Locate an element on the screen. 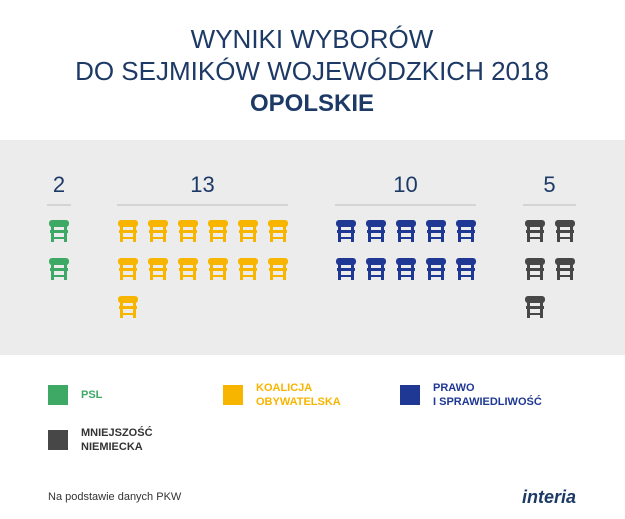 The image size is (625, 519). source: Na podstawie danych PKW is located at coordinates (115, 497).